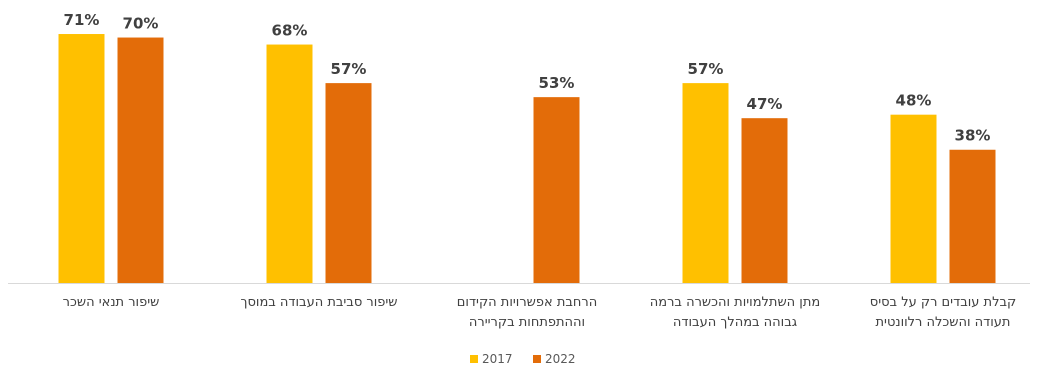 The image size is (1039, 368). Describe the element at coordinates (527, 322) in the screenshot. I see `category-label-3-line-2: וההתפתחות בקריירה` at that location.